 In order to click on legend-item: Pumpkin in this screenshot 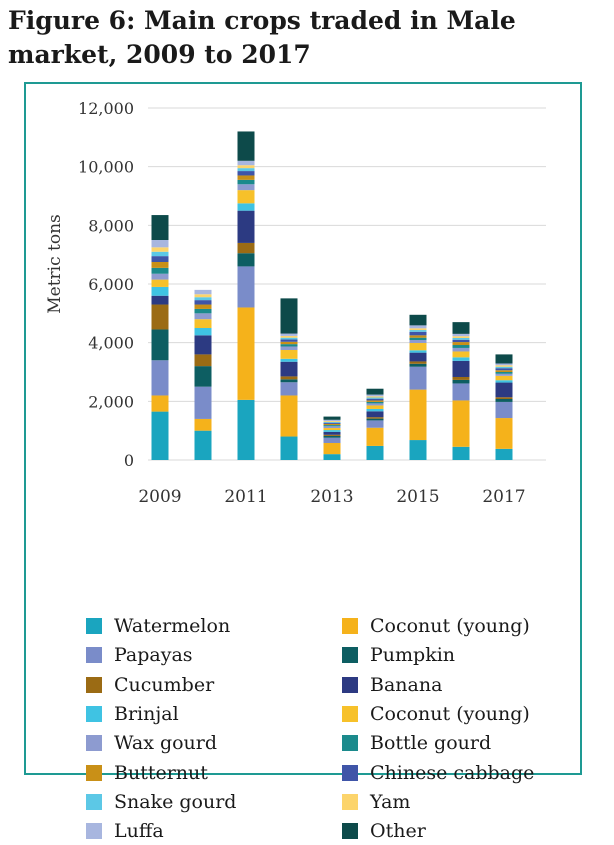, I will do `click(398, 655)`.